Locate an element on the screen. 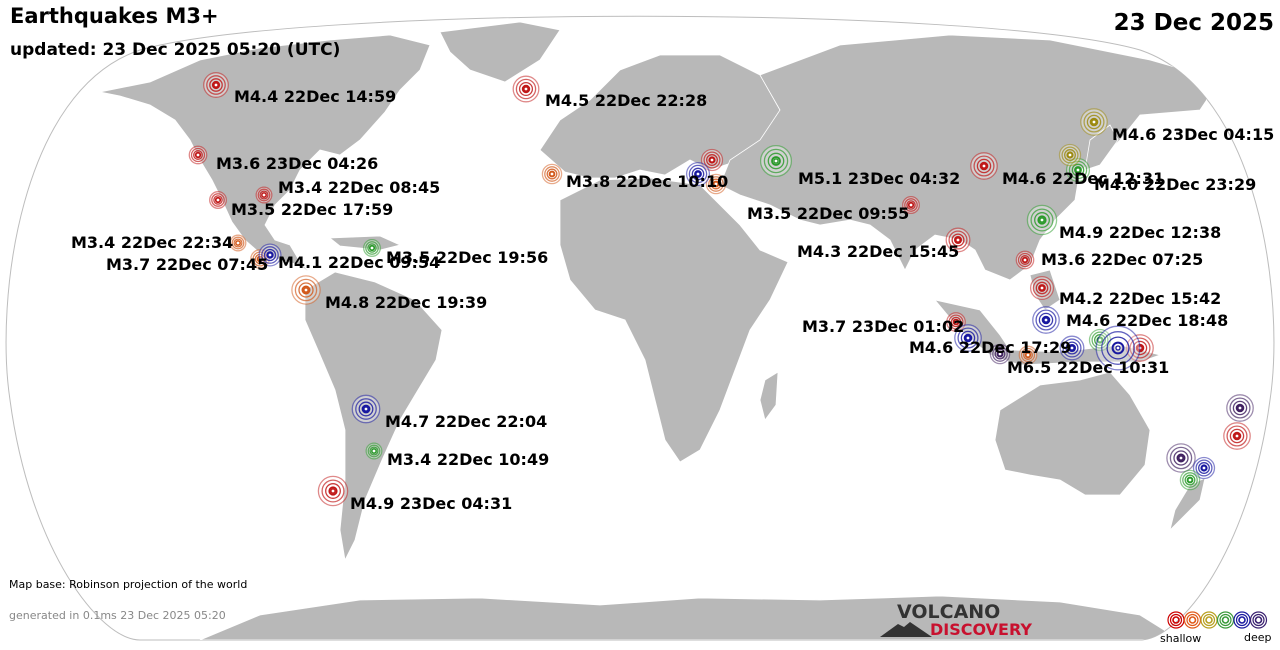 This screenshot has width=1280, height=650. north-america is located at coordinates (265, 155).